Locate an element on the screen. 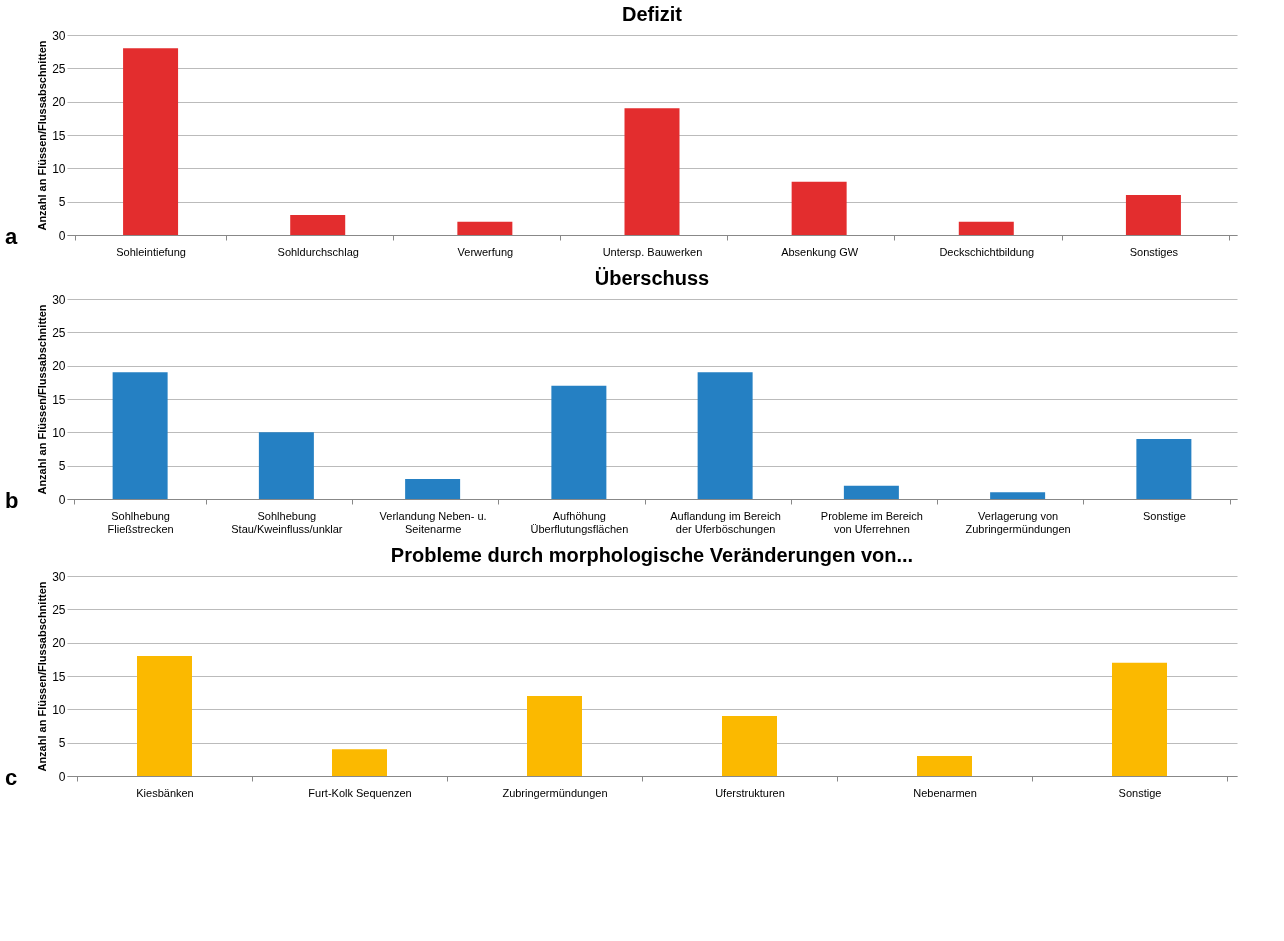  x-tick-label: Furt-Kolk Sequenzen is located at coordinates (360, 792).